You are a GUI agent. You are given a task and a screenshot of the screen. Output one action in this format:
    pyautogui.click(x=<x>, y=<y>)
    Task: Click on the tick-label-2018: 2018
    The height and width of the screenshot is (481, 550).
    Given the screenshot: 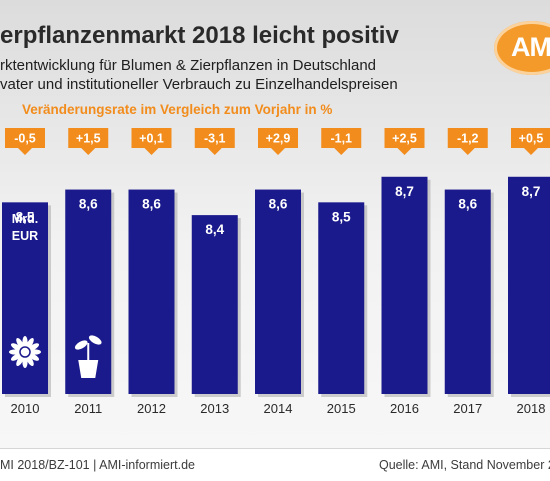 What is the action you would take?
    pyautogui.click(x=531, y=408)
    